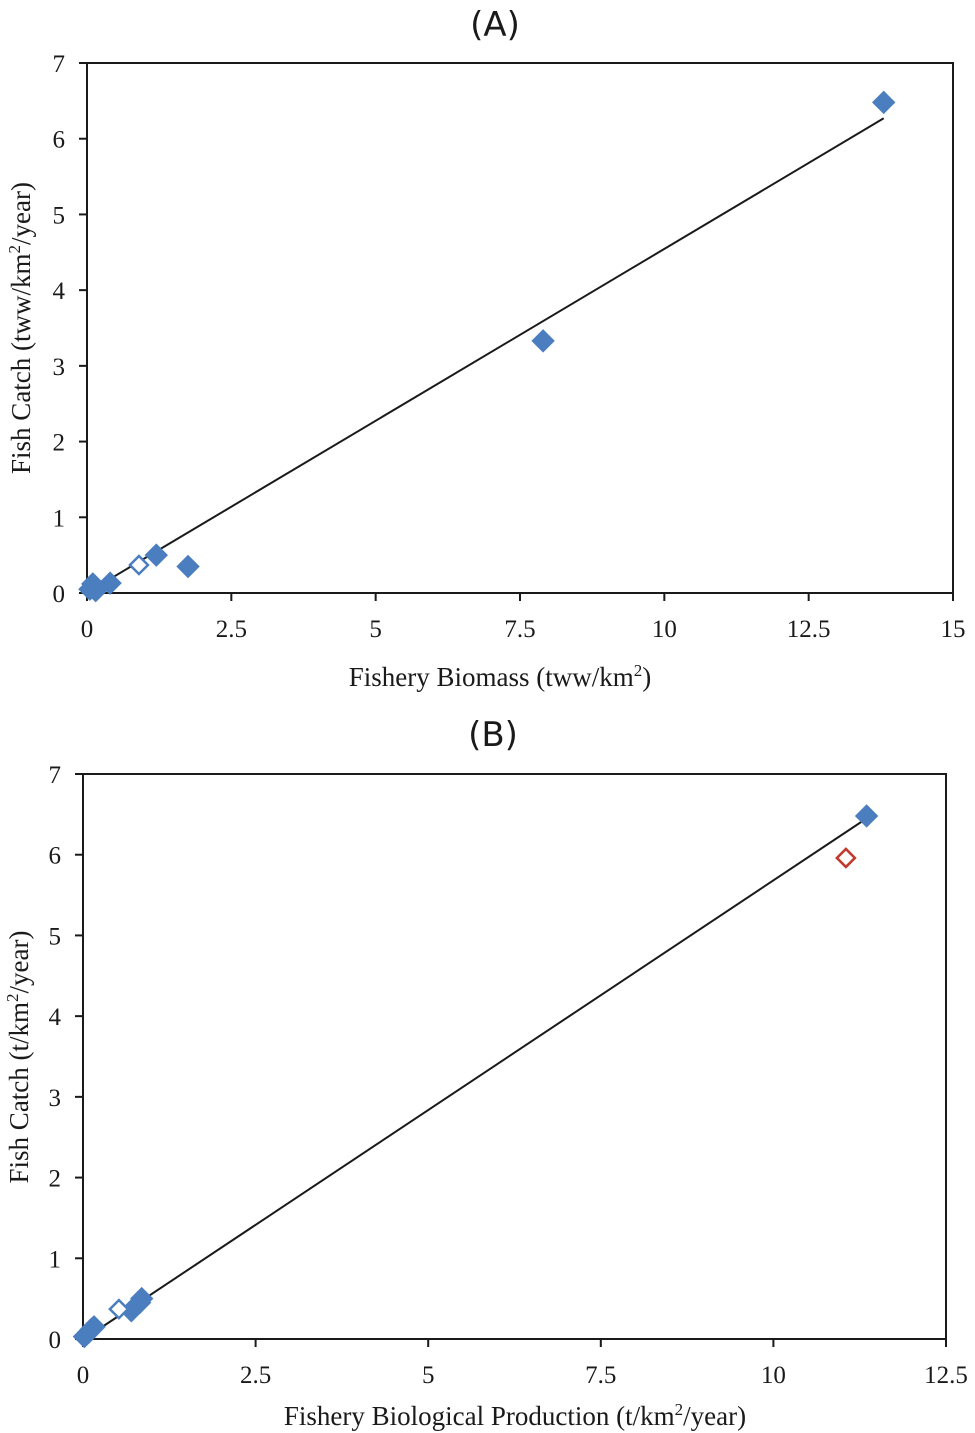 Image resolution: width=975 pixels, height=1433 pixels. Describe the element at coordinates (70, 329) in the screenshot. I see `y-axis-a: 0 1 2 3 4 5 6 7` at that location.